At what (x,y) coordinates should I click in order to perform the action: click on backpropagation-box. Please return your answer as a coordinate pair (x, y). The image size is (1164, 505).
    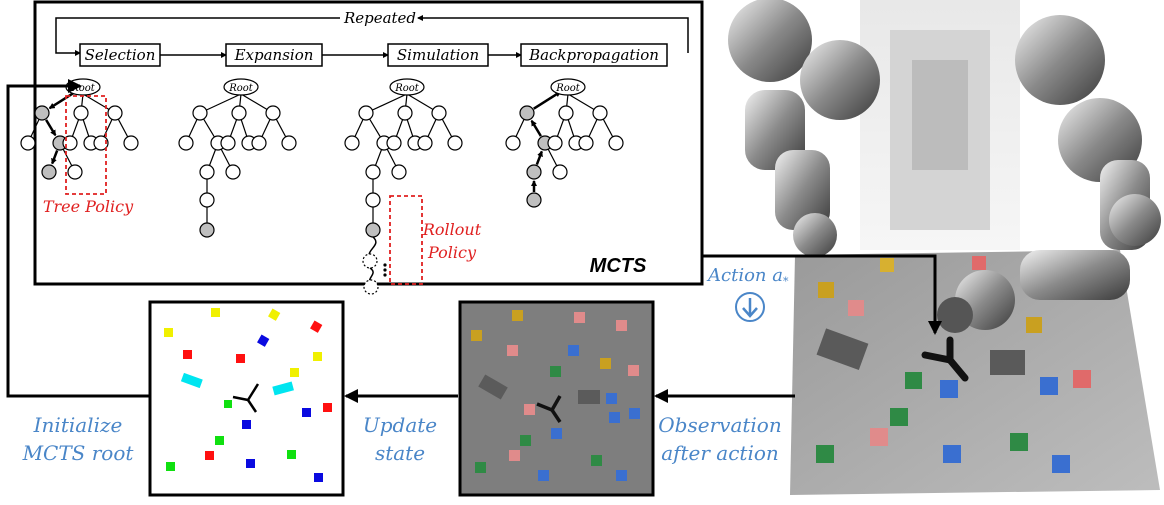
    Looking at the image, I should click on (594, 55).